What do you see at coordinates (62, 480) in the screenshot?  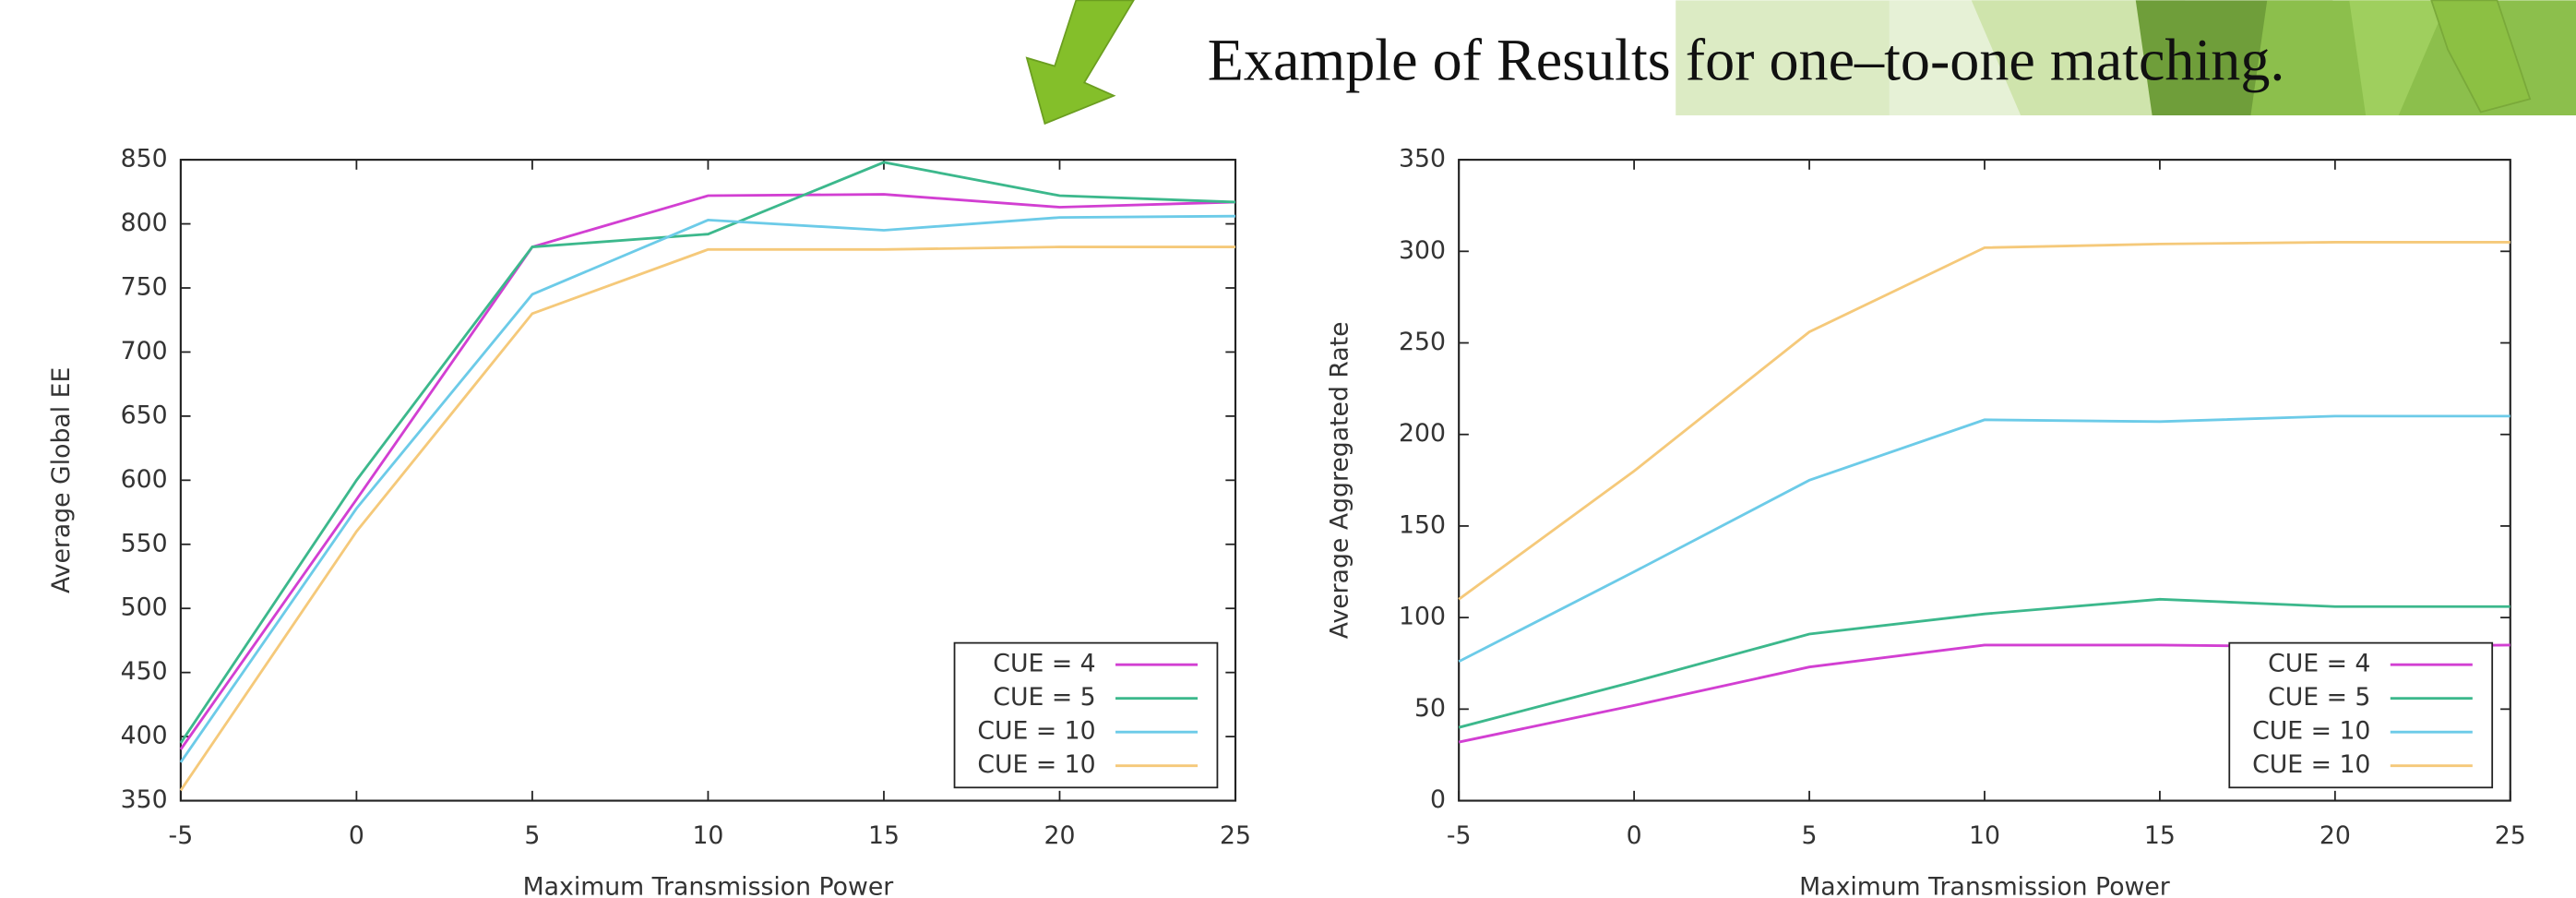 I see `y-axis-label: Average Global EE` at bounding box center [62, 480].